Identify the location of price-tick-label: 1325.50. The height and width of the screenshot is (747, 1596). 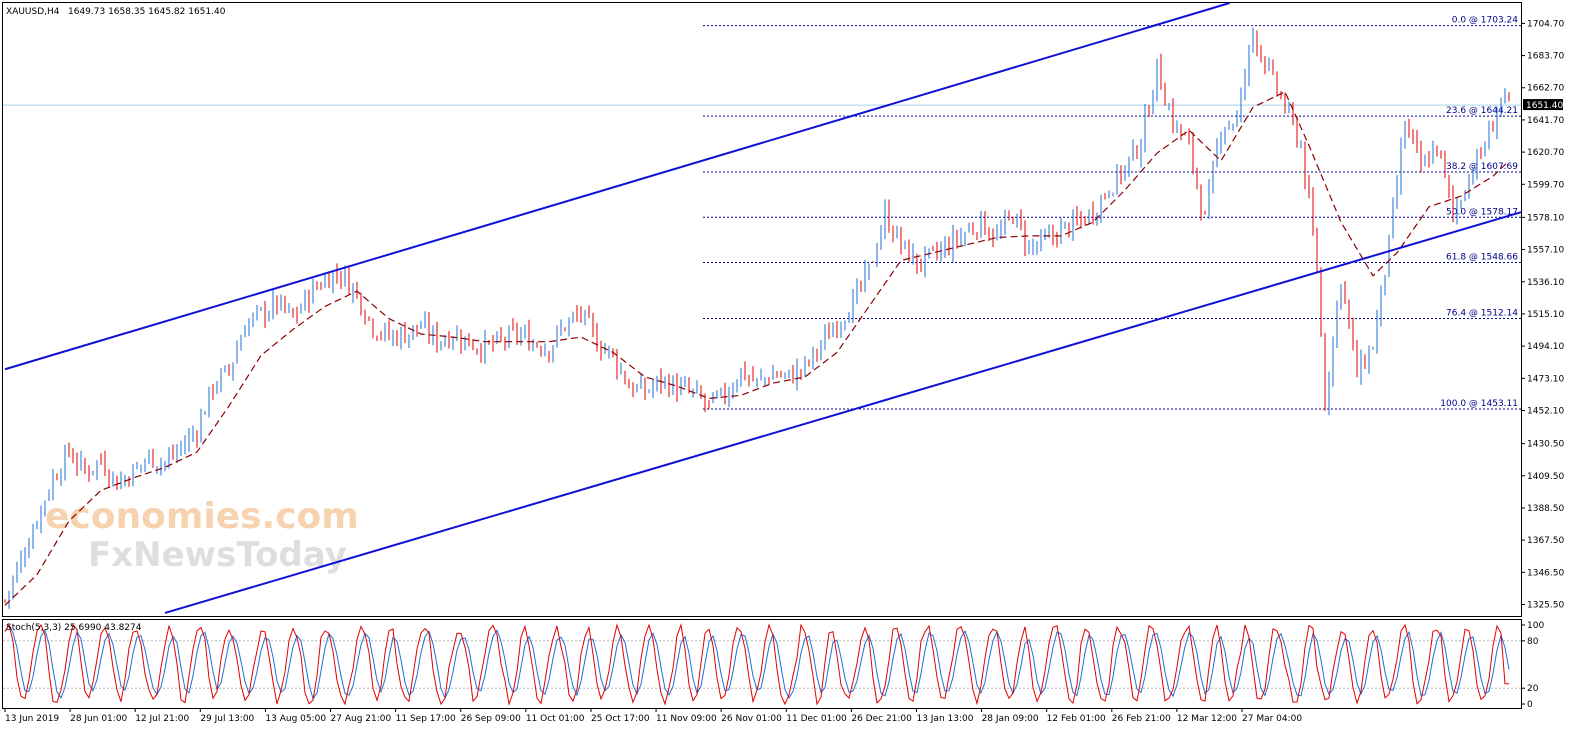
(1545, 606).